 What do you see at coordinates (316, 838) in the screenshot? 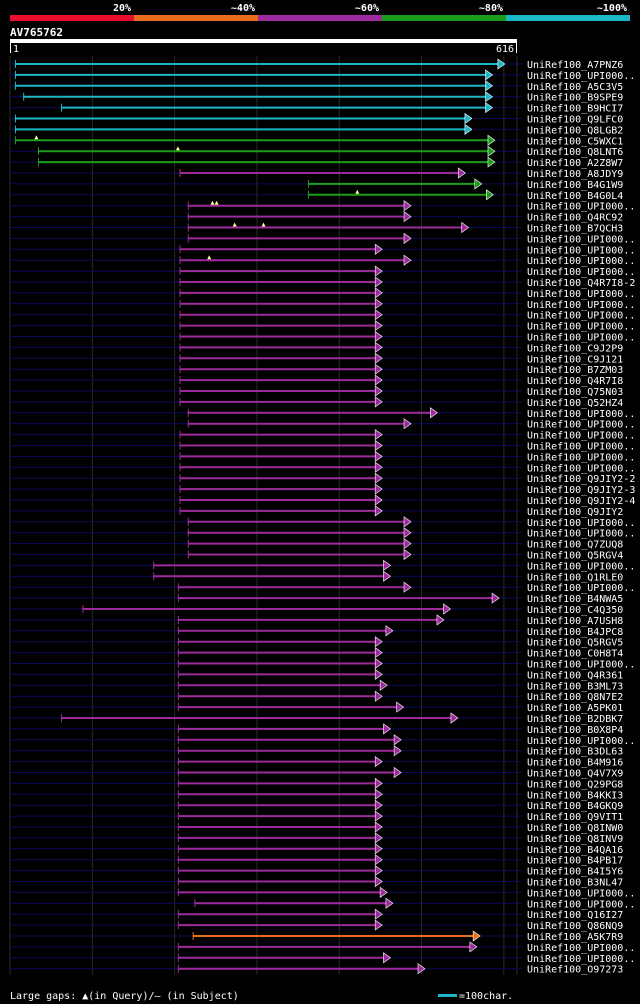
I see `hit-row: UniRef100_Q8INV9` at bounding box center [316, 838].